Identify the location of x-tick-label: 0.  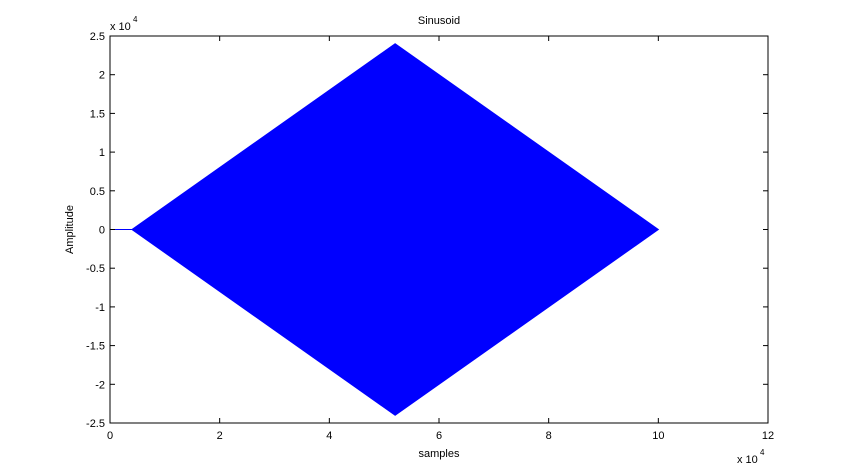
(110, 436).